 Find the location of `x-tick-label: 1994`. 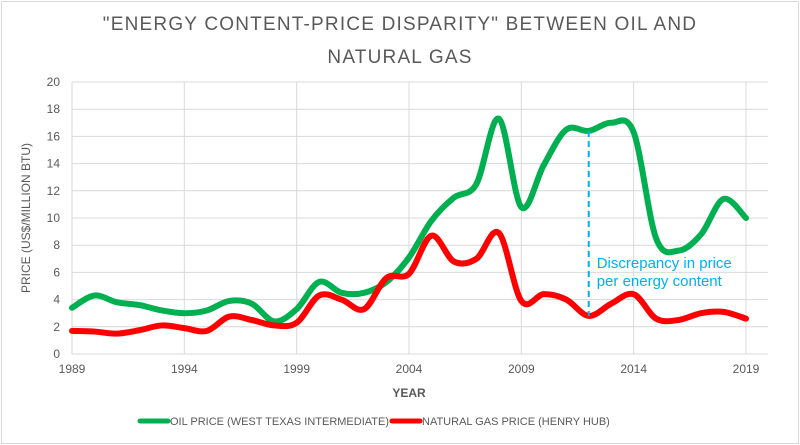

x-tick-label: 1994 is located at coordinates (184, 369).